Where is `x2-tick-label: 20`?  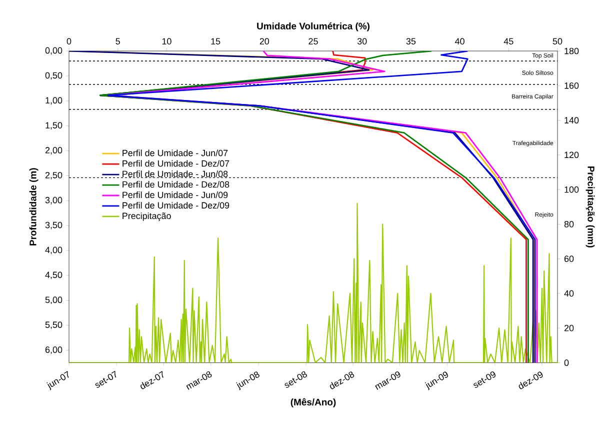
x2-tick-label: 20 is located at coordinates (265, 41).